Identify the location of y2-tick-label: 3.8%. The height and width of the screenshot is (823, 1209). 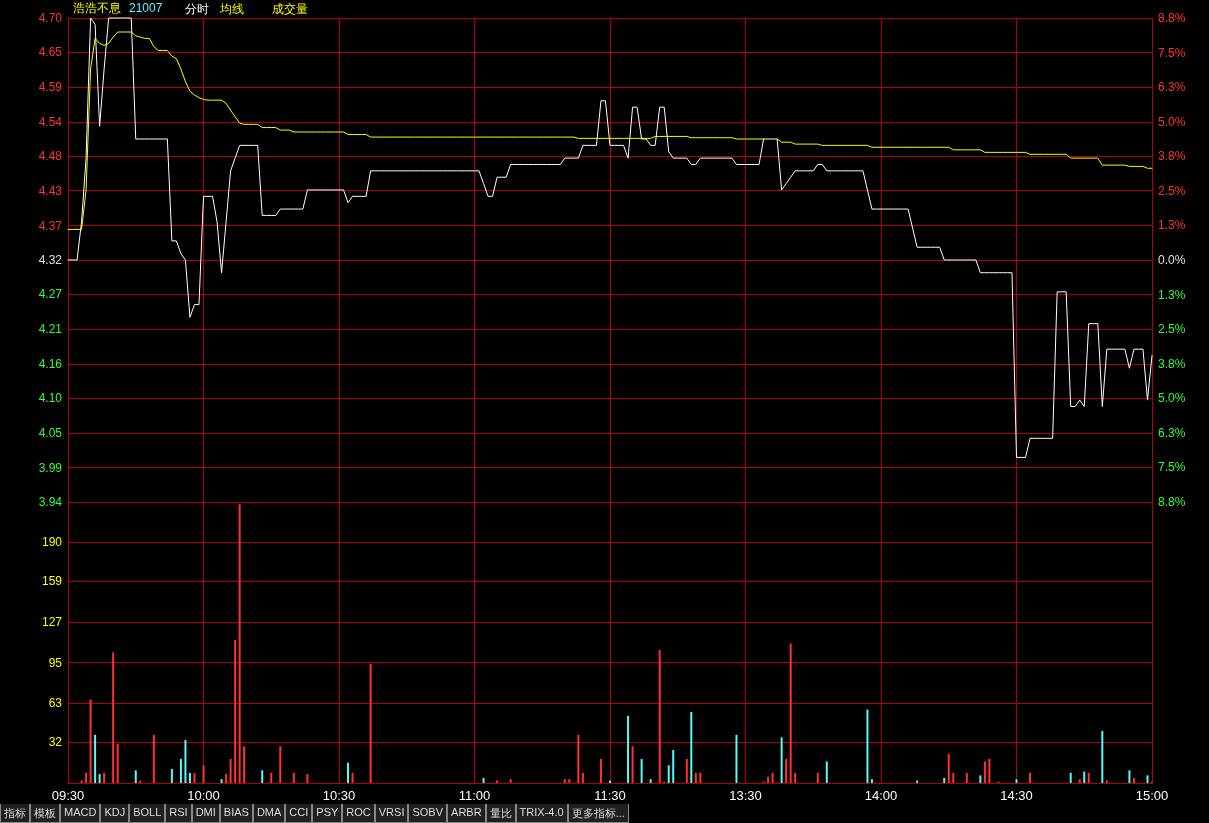
(1172, 156).